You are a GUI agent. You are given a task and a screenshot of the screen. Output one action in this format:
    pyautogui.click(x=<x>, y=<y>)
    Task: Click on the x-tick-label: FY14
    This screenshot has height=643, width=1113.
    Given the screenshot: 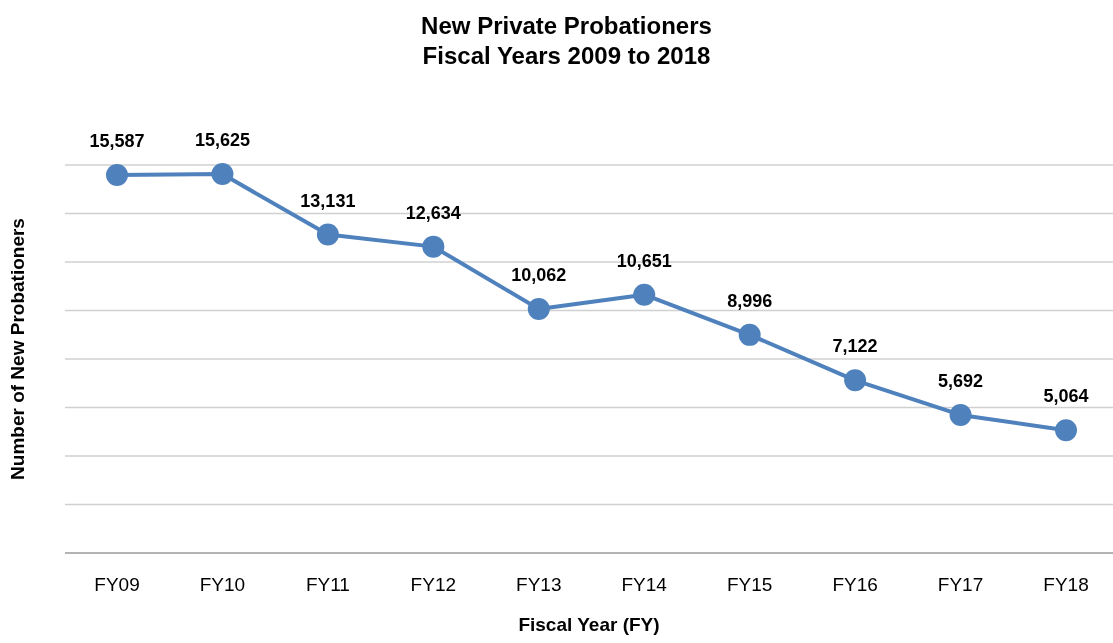 What is the action you would take?
    pyautogui.click(x=644, y=584)
    